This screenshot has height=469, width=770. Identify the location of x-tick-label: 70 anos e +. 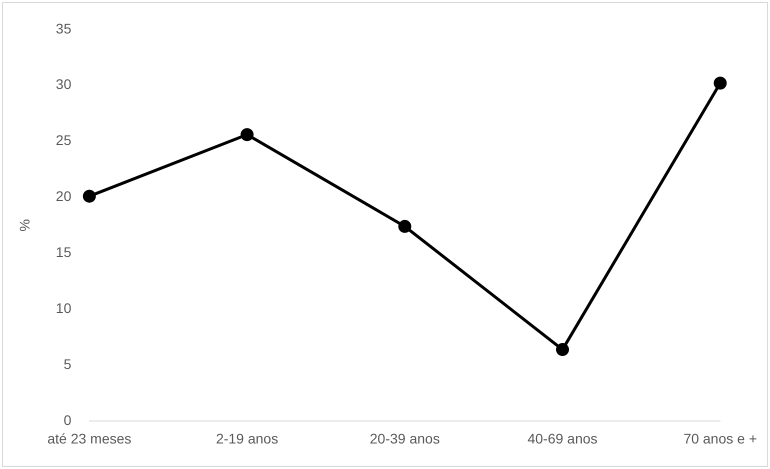
(720, 438).